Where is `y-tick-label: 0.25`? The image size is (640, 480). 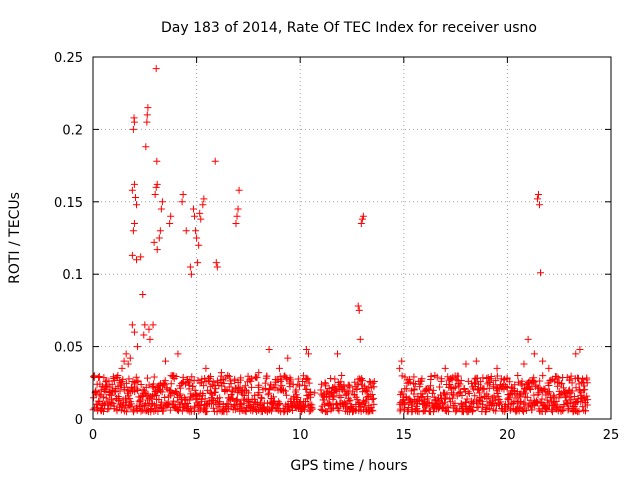
y-tick-label: 0.25 is located at coordinates (68, 58).